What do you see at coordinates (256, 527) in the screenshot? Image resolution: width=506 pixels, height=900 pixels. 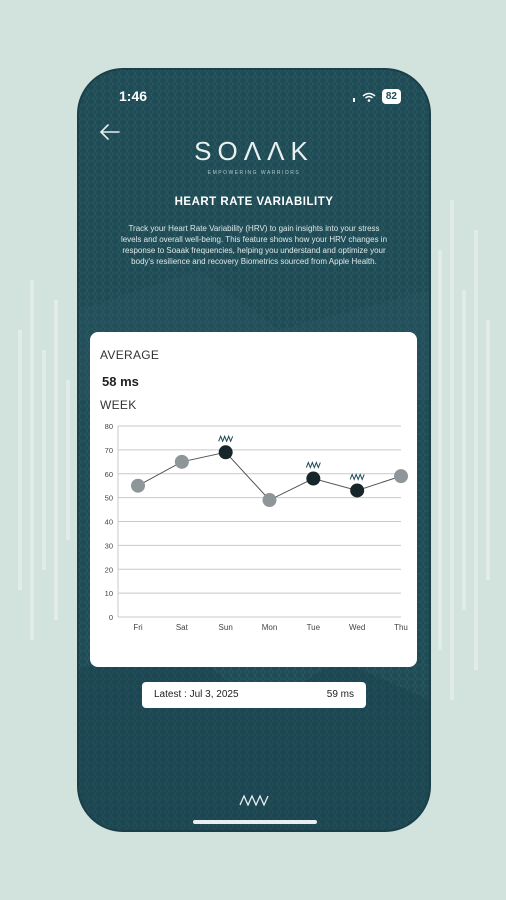 I see `hrv-line-chart: 0 10 20 30 40 50 60 70 80 Fri Sat Sun Mon Tue Wed Thu` at bounding box center [256, 527].